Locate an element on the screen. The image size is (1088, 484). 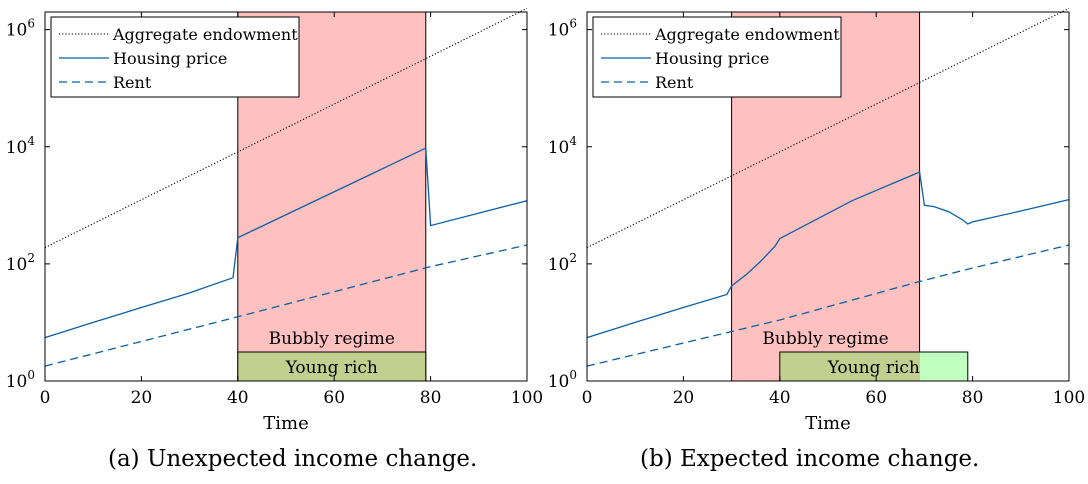
caption-b: (b) Expected income change. is located at coordinates (810, 459).